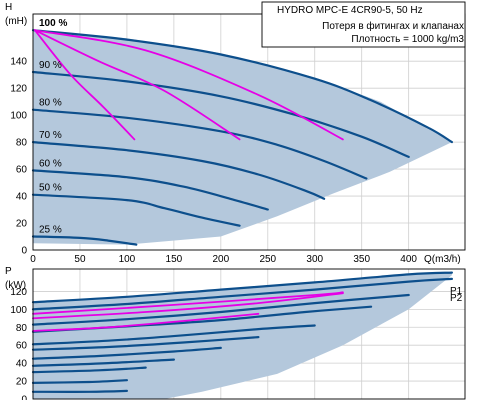  I want to click on head-x-tick-3: 150, so click(174, 259).